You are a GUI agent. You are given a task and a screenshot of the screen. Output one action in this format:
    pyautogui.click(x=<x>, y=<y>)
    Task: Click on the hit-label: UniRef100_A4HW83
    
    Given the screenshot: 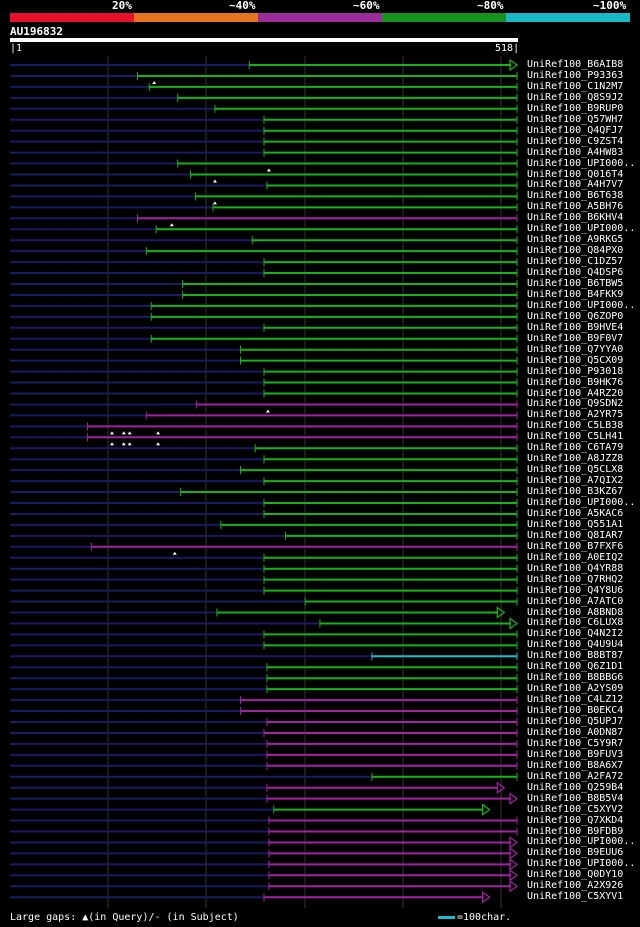 What is the action you would take?
    pyautogui.click(x=575, y=152)
    